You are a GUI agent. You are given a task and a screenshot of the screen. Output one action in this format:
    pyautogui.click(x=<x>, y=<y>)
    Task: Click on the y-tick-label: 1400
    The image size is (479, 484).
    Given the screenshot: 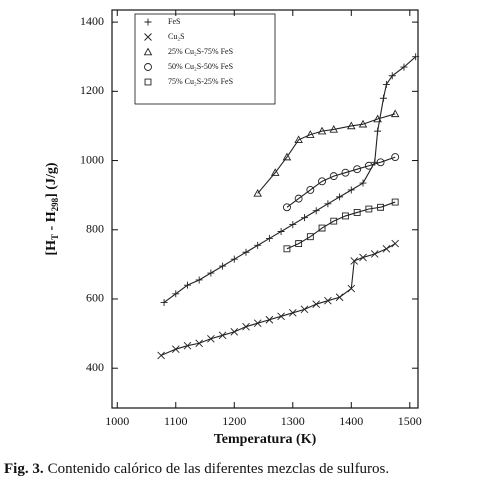 What is the action you would take?
    pyautogui.click(x=92, y=21)
    